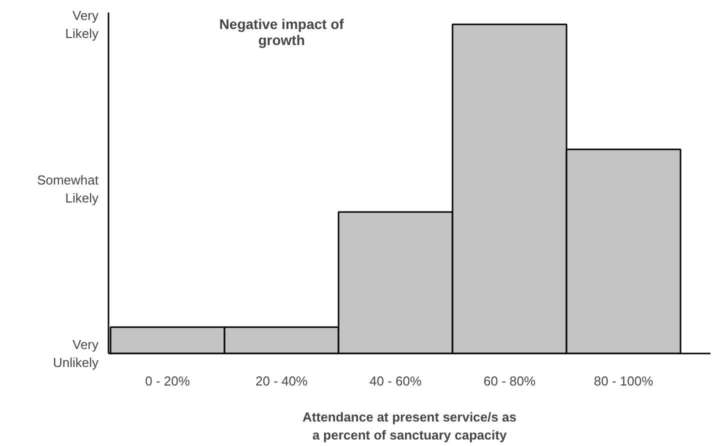  What do you see at coordinates (281, 32) in the screenshot?
I see `chart-title: Negative impact of growth` at bounding box center [281, 32].